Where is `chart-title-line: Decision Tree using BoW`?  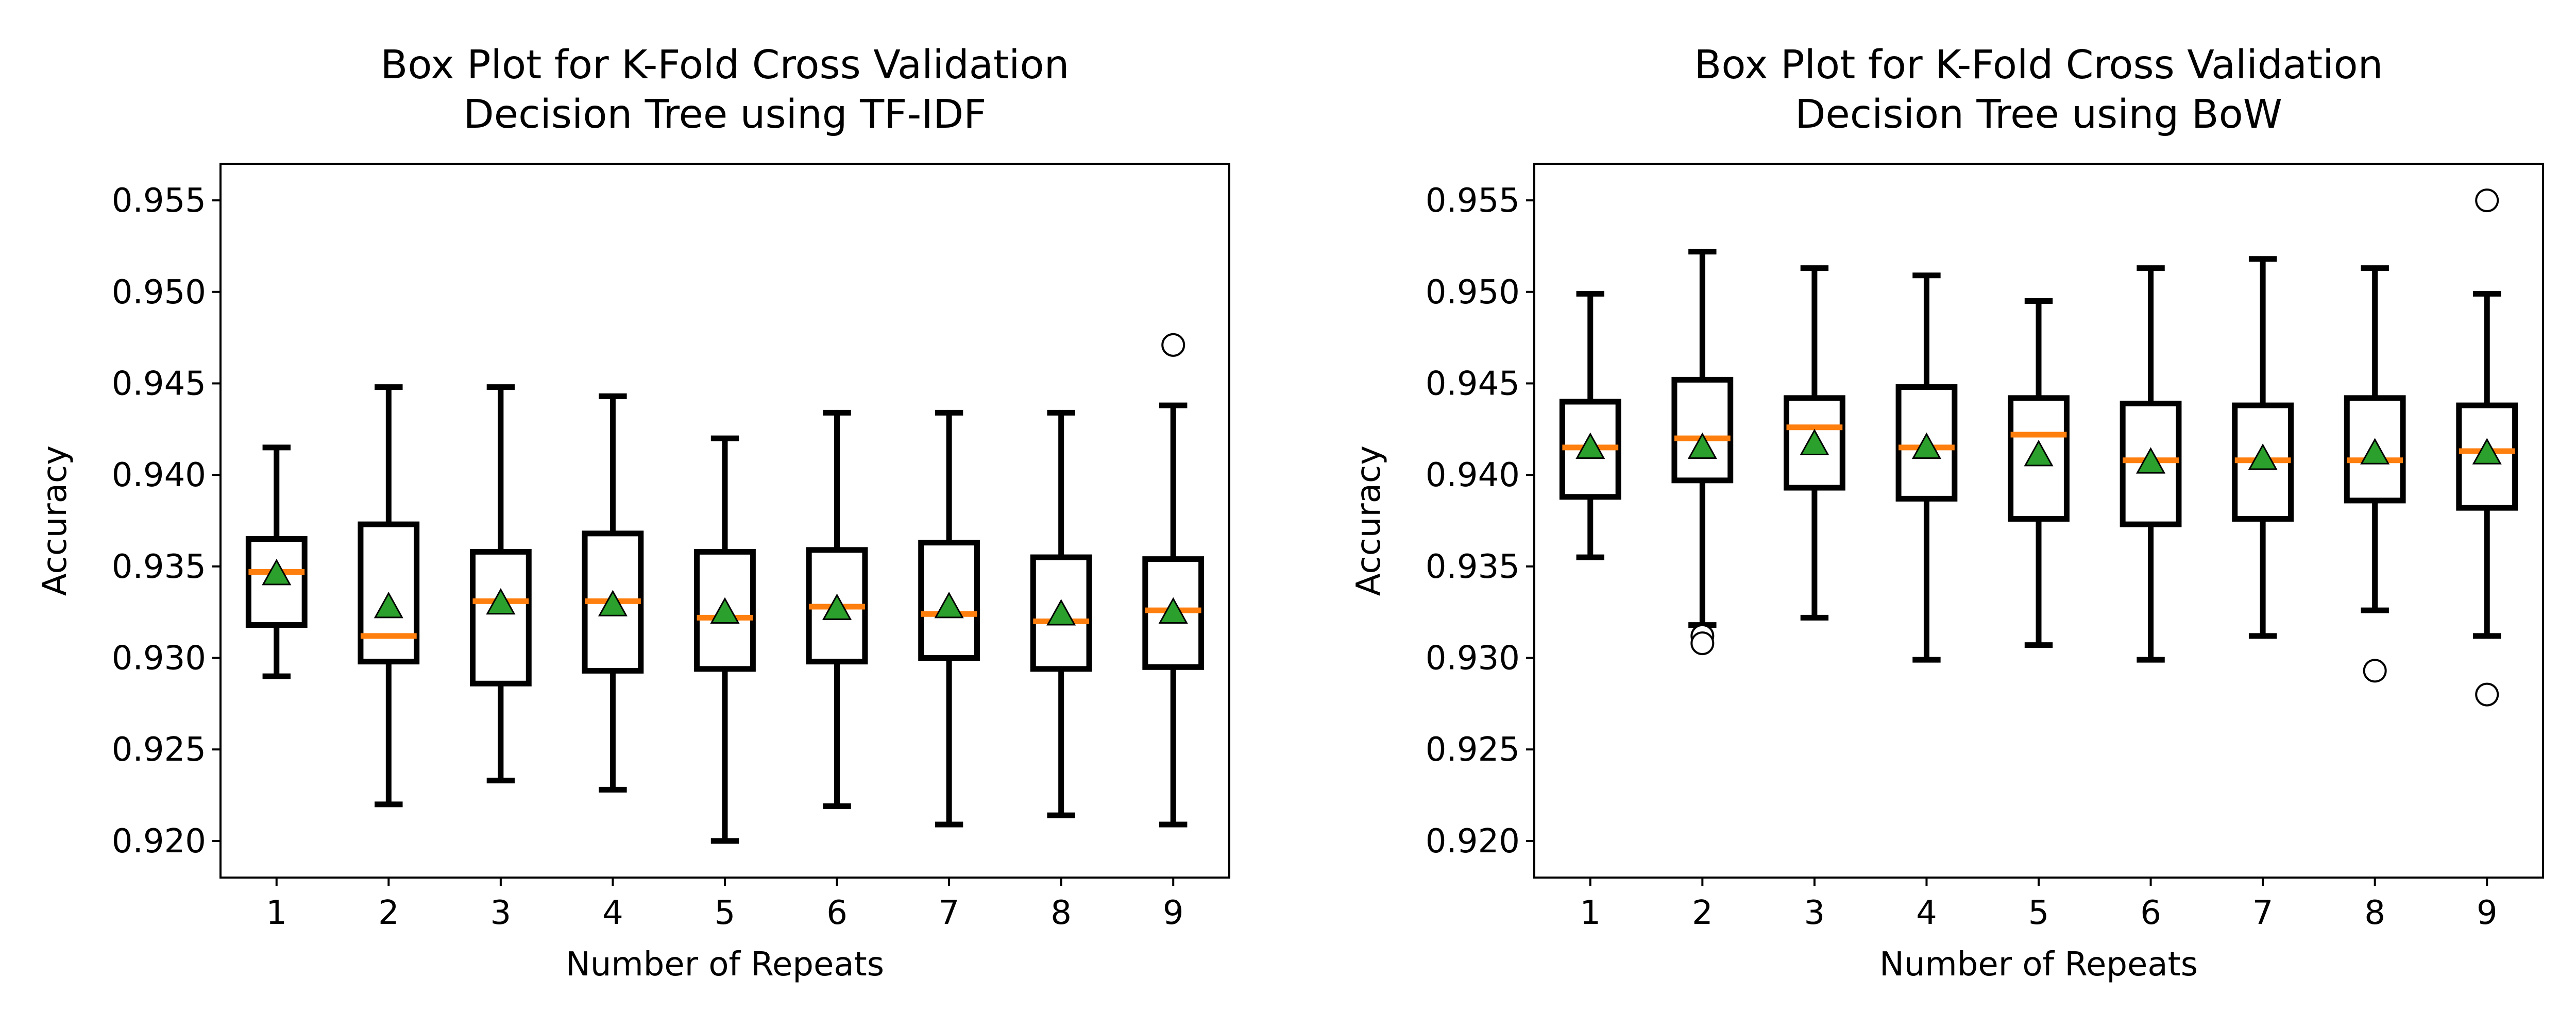
chart-title-line: Decision Tree using BoW is located at coordinates (2039, 115).